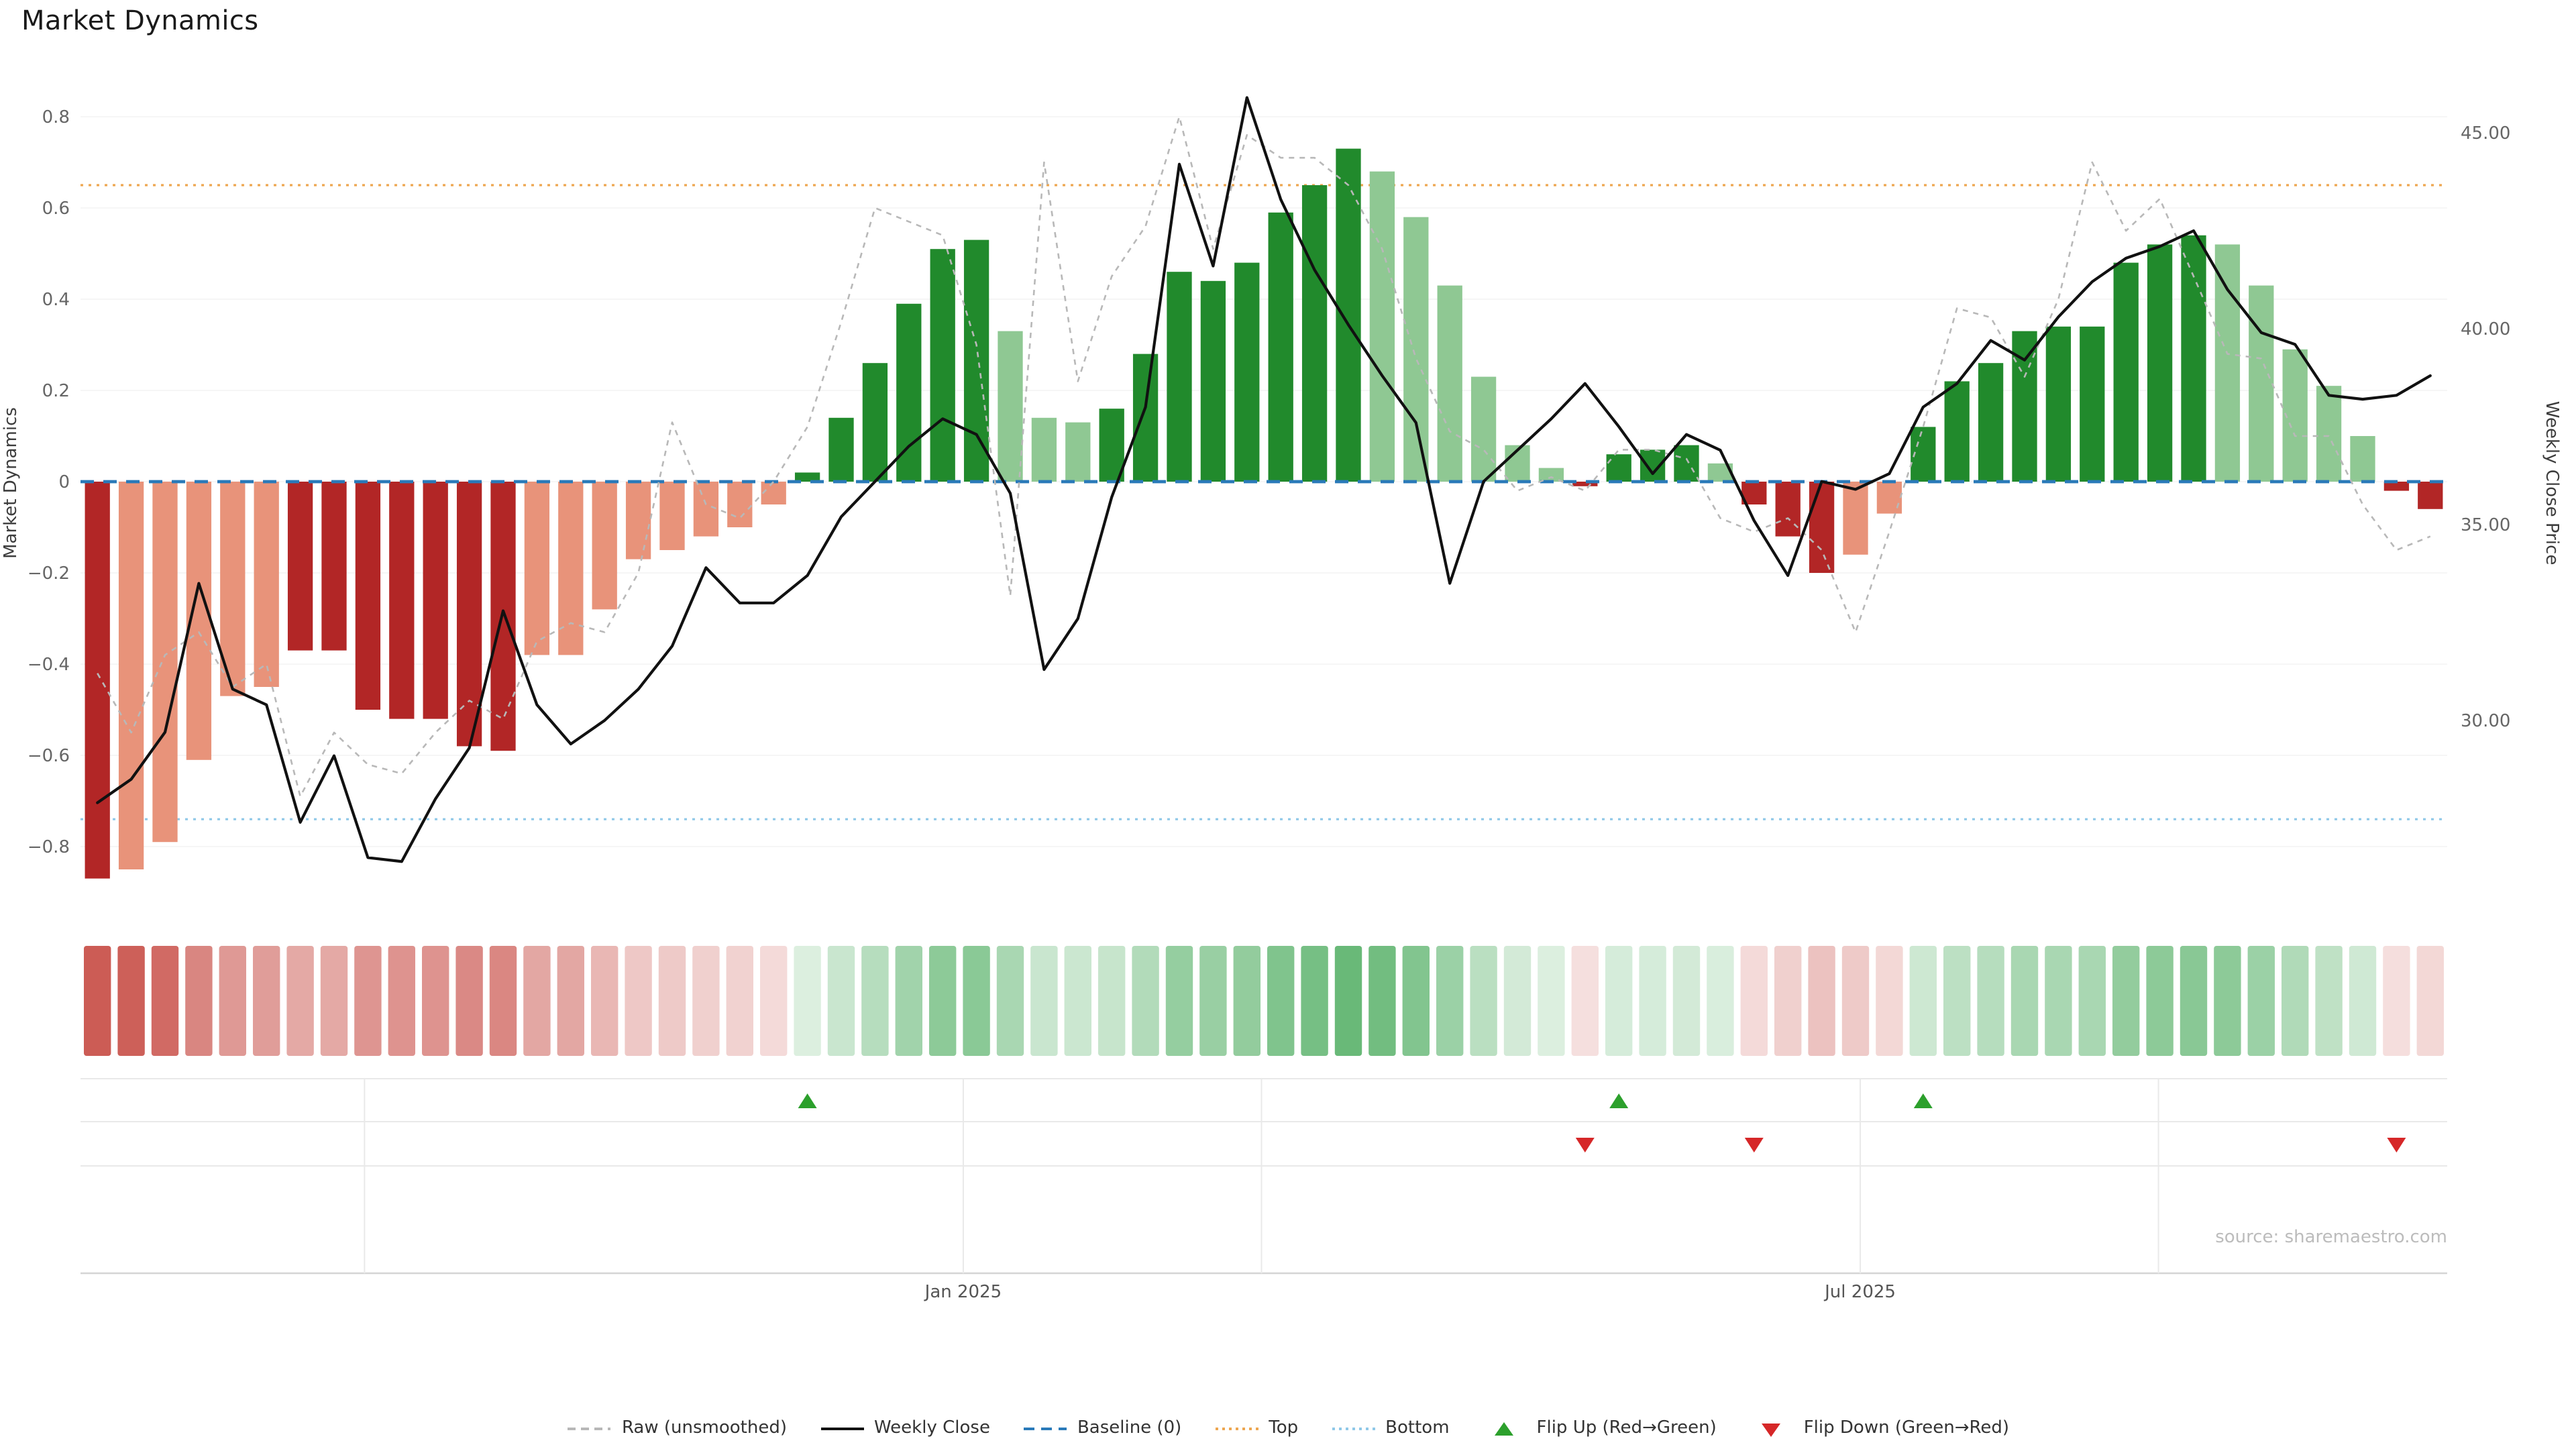  What do you see at coordinates (1879, 1428) in the screenshot?
I see `legend-item-flip-down: Flip Down (Green→Red)` at bounding box center [1879, 1428].